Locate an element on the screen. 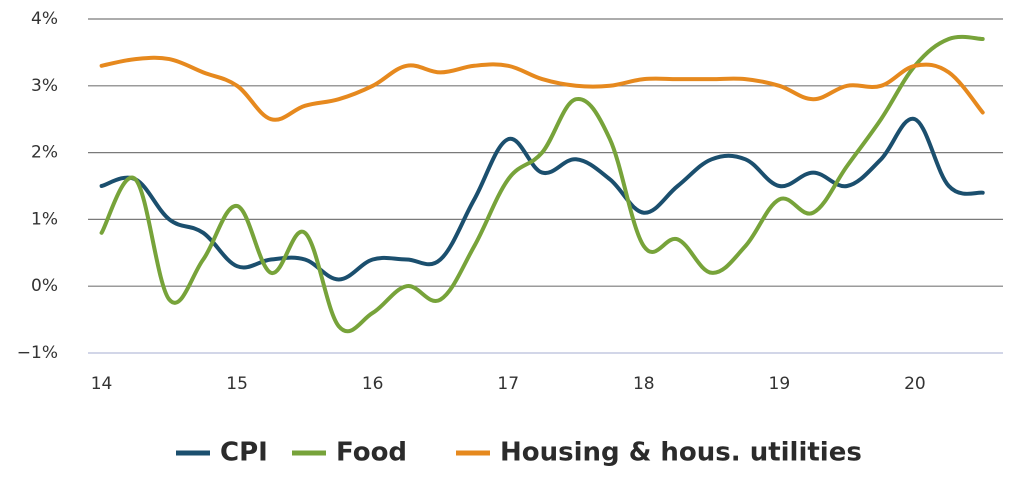 The height and width of the screenshot is (501, 1024). y-tick-label: 2% is located at coordinates (44, 153).